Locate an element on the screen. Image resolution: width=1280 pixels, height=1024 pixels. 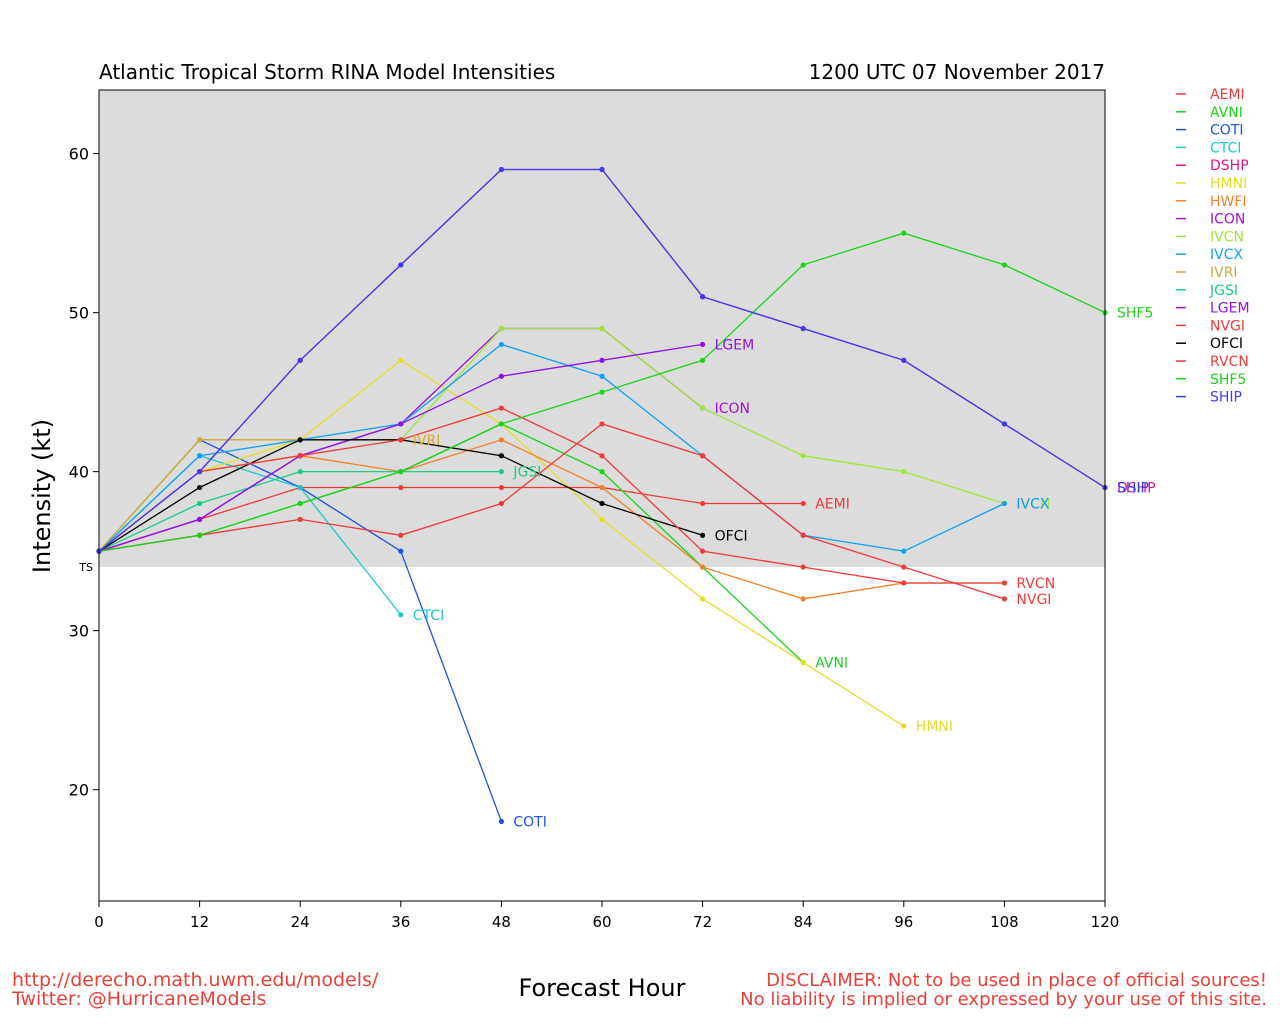
end-label-dshp: DSHP is located at coordinates (1136, 489).